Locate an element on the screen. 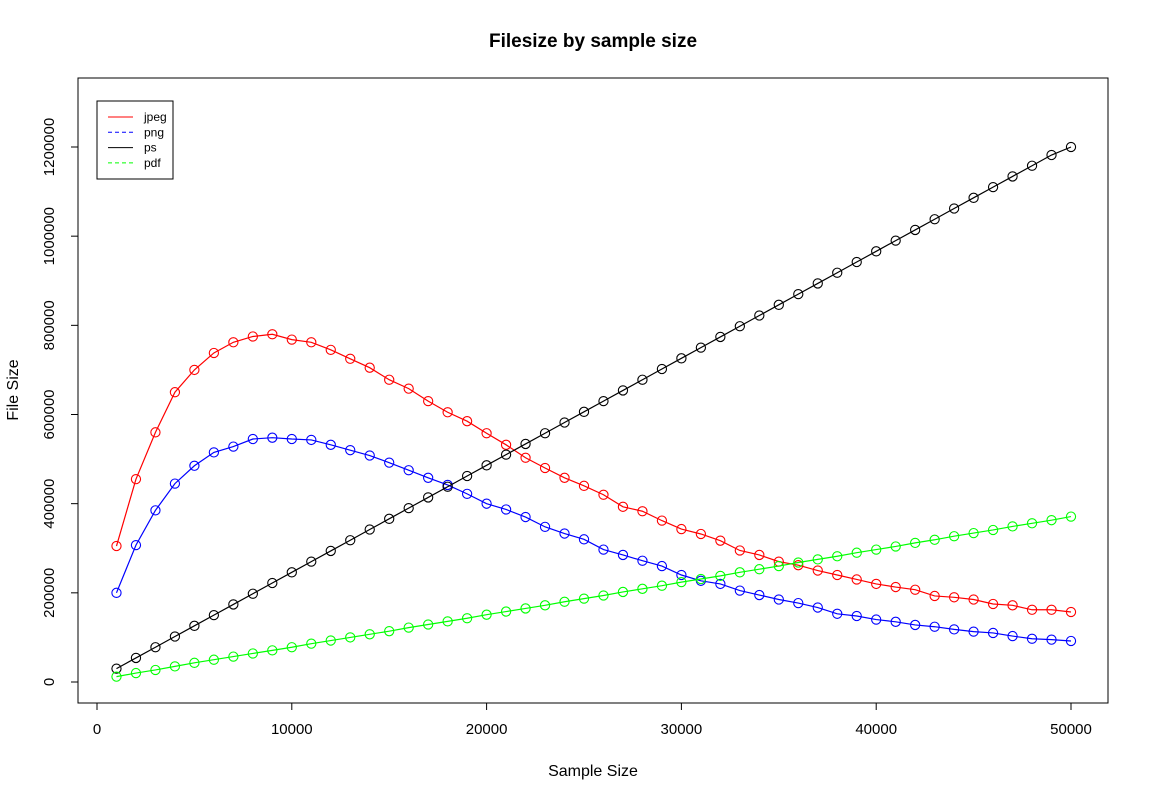 The height and width of the screenshot is (801, 1149). legend-label-ps: ps is located at coordinates (150, 148).